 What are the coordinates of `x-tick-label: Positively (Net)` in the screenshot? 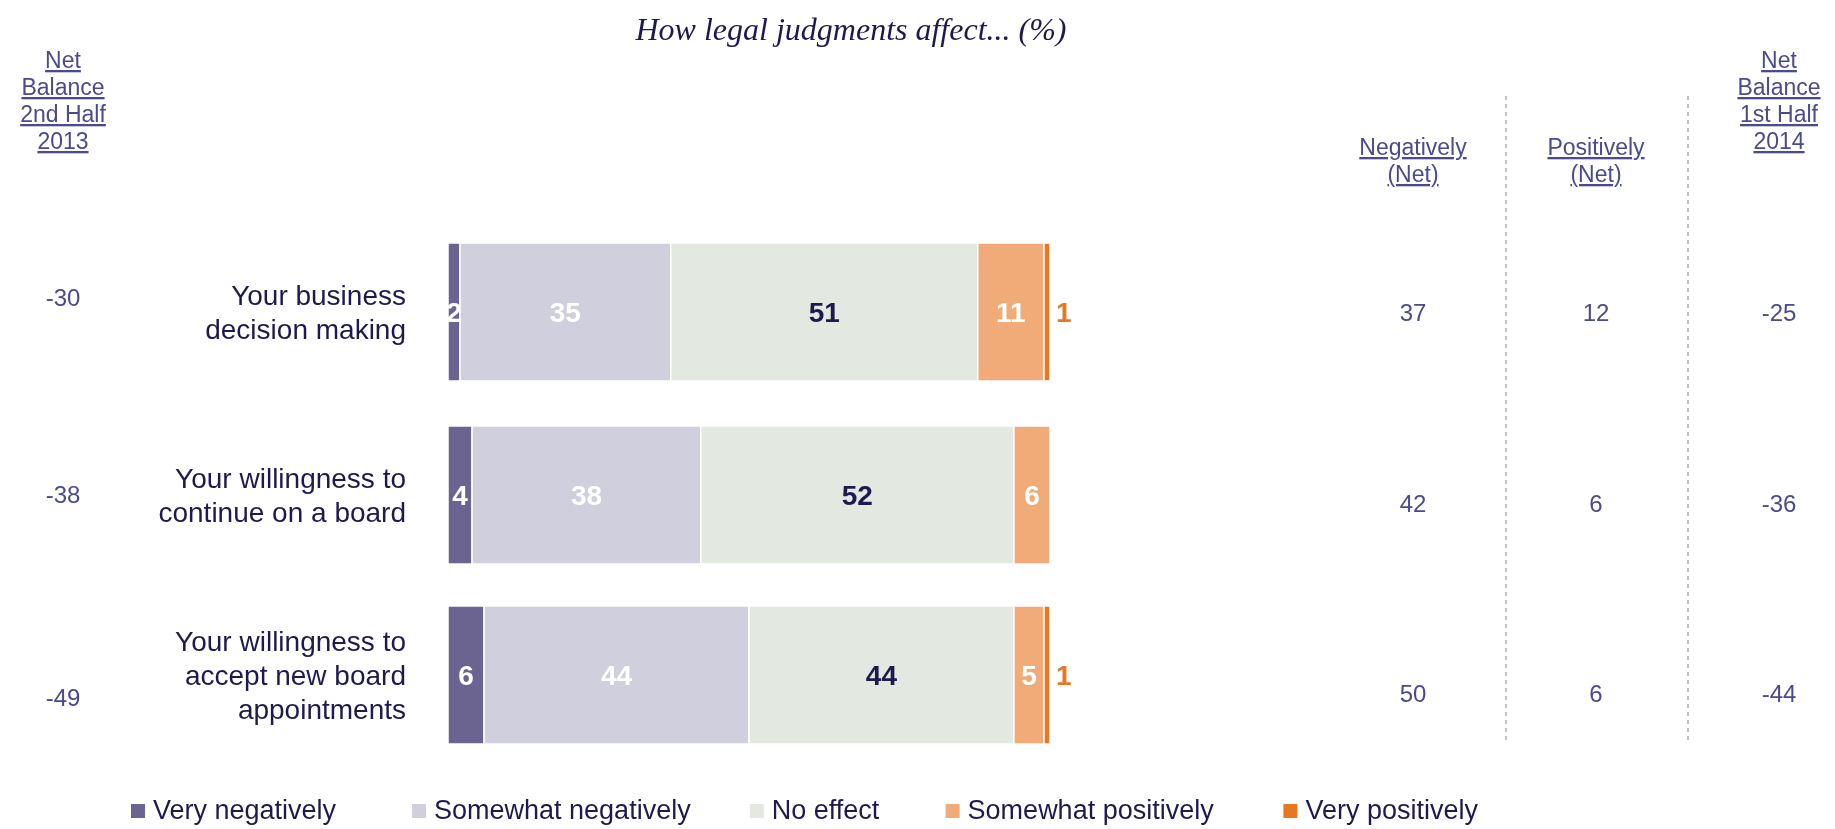 It's located at (1596, 160).